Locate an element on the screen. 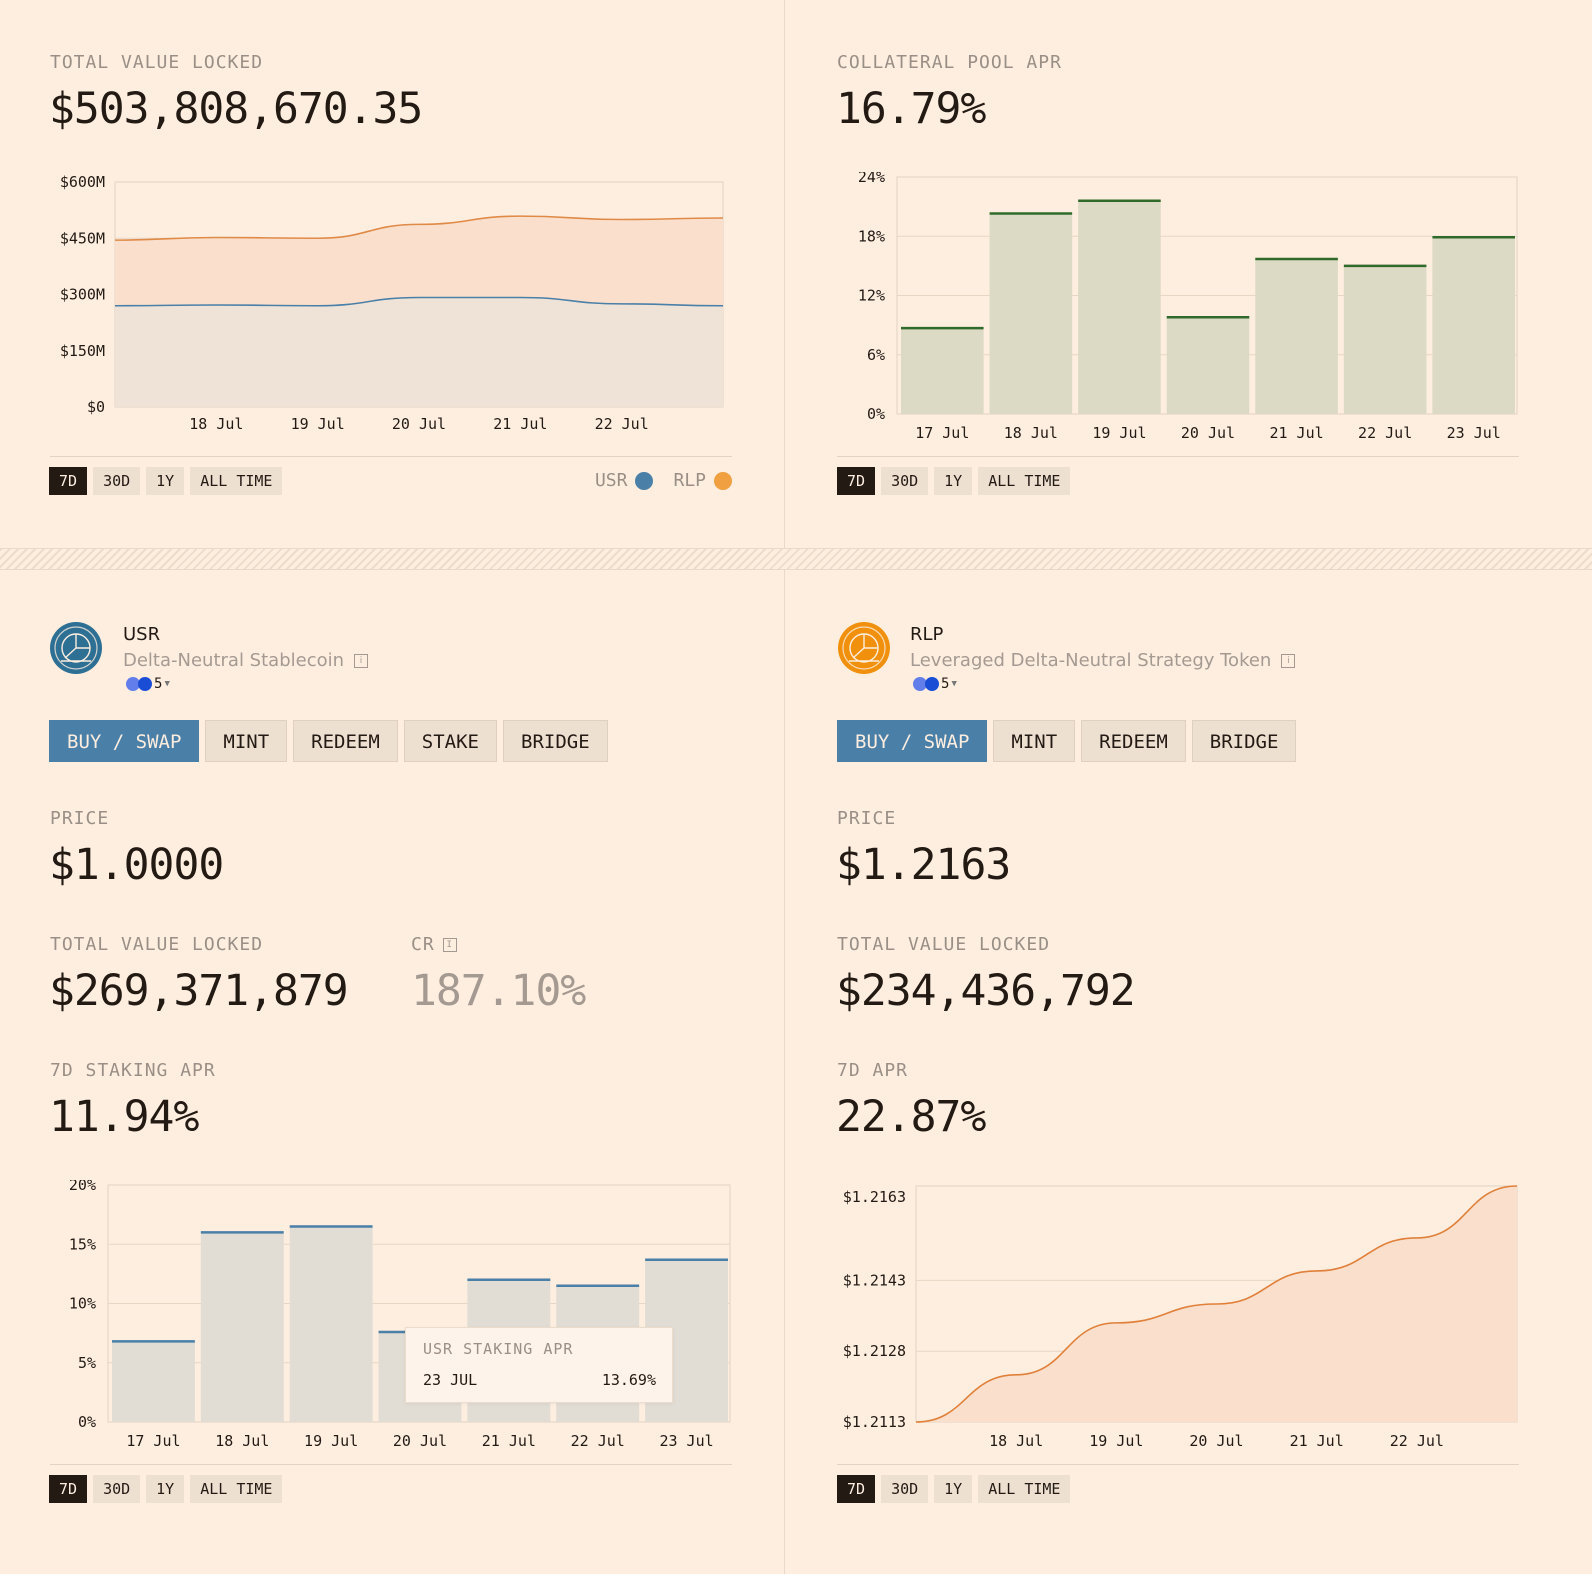 This screenshot has width=1592, height=1574. y-tick-label: 5% is located at coordinates (87, 1363).